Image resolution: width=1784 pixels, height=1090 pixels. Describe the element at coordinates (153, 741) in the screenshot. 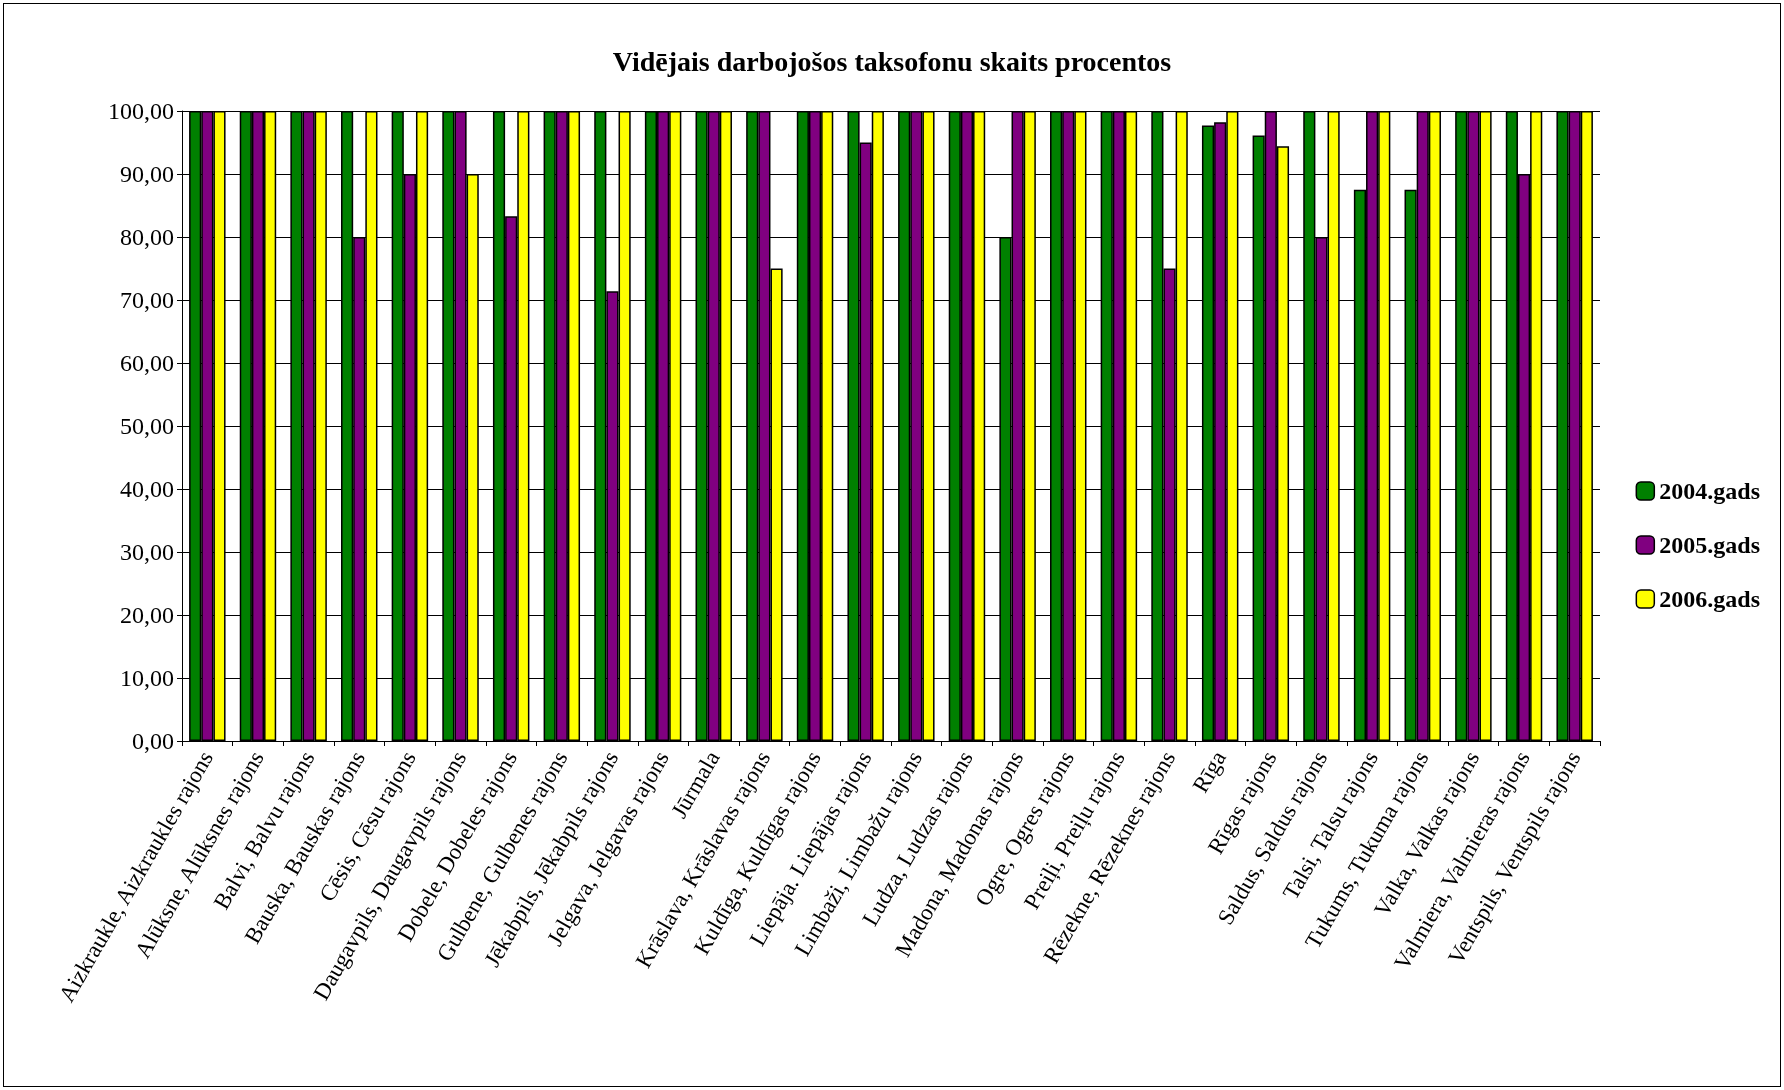

I see `y-tick-label: 0,00` at that location.